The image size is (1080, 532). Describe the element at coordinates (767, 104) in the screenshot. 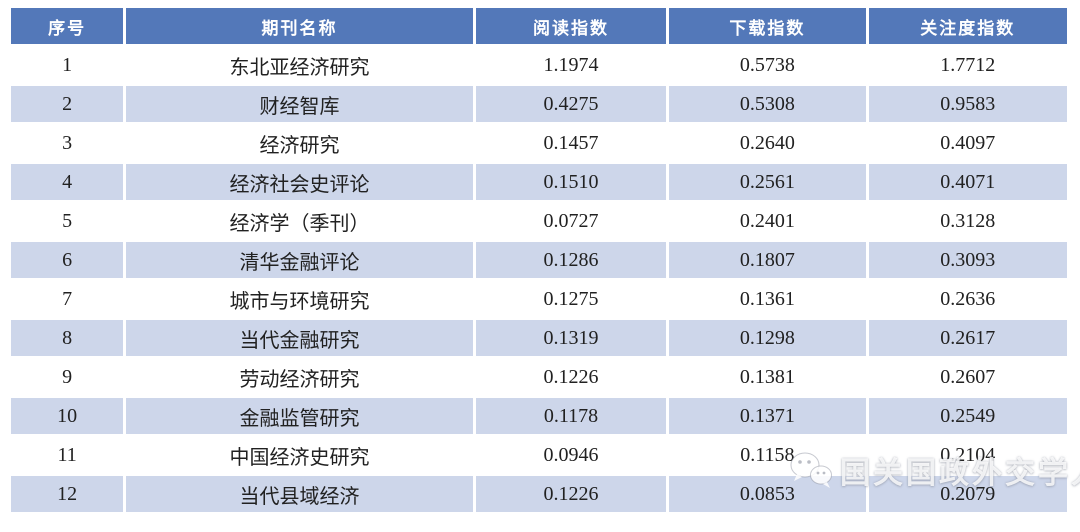

I see `download-index-cell: 0.5308` at that location.